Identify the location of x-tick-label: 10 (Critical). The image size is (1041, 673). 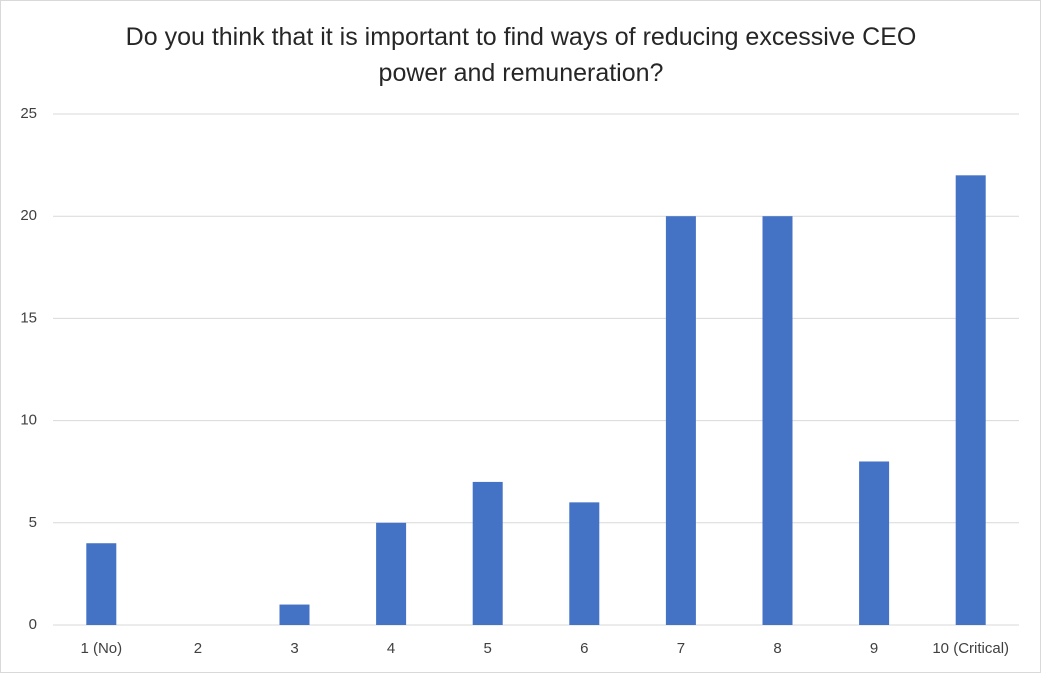
(970, 648).